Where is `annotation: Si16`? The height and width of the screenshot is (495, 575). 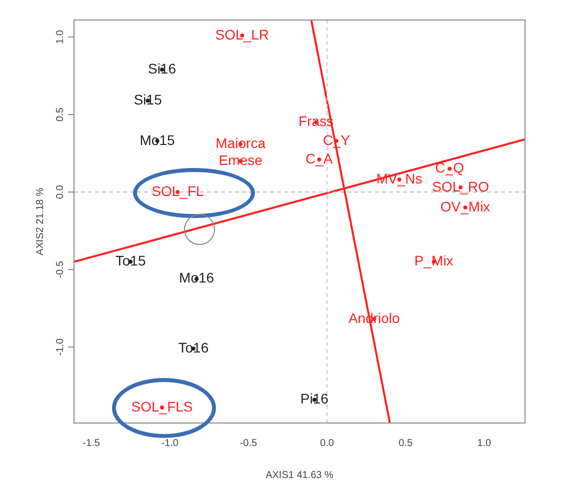
annotation: Si16 is located at coordinates (162, 68).